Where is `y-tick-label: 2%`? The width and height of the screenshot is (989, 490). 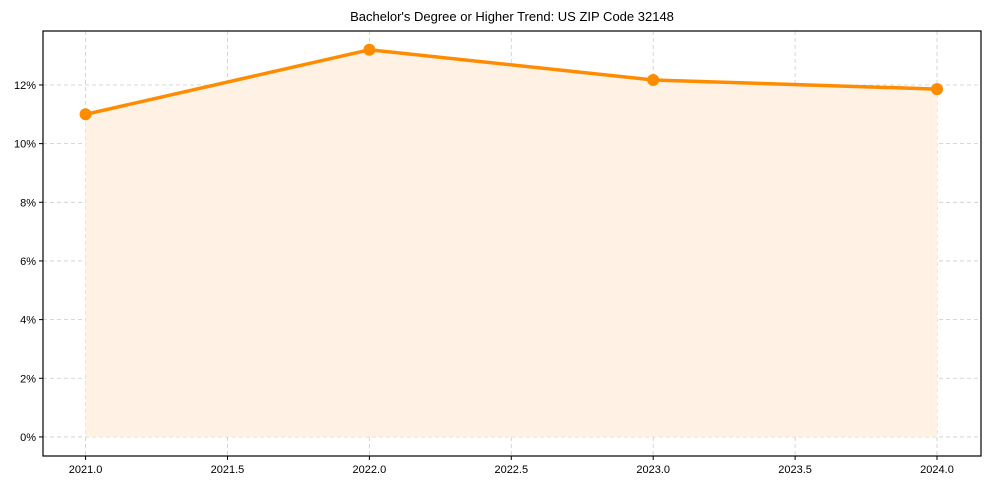
y-tick-label: 2% is located at coordinates (28, 379).